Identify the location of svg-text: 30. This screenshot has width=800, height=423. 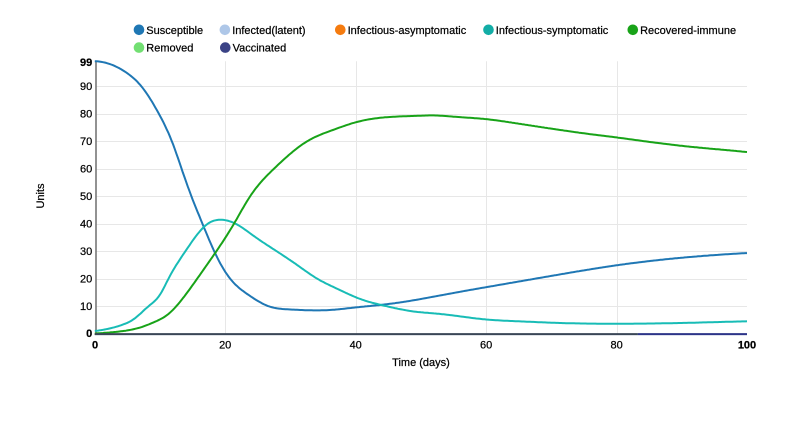
(86, 252).